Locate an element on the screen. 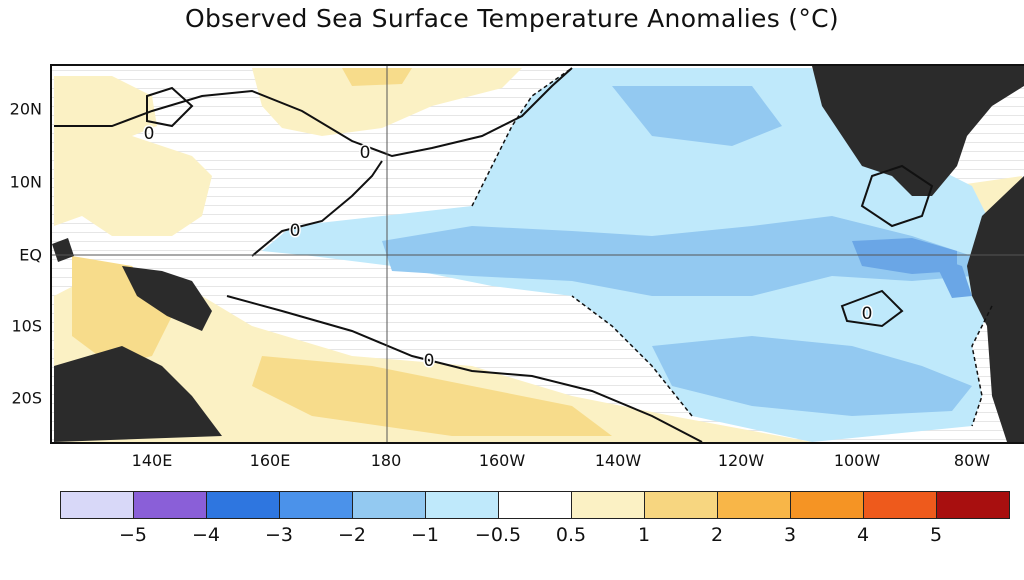 Image resolution: width=1024 pixels, height=580 pixels. latitude-label: EQ is located at coordinates (30, 255).